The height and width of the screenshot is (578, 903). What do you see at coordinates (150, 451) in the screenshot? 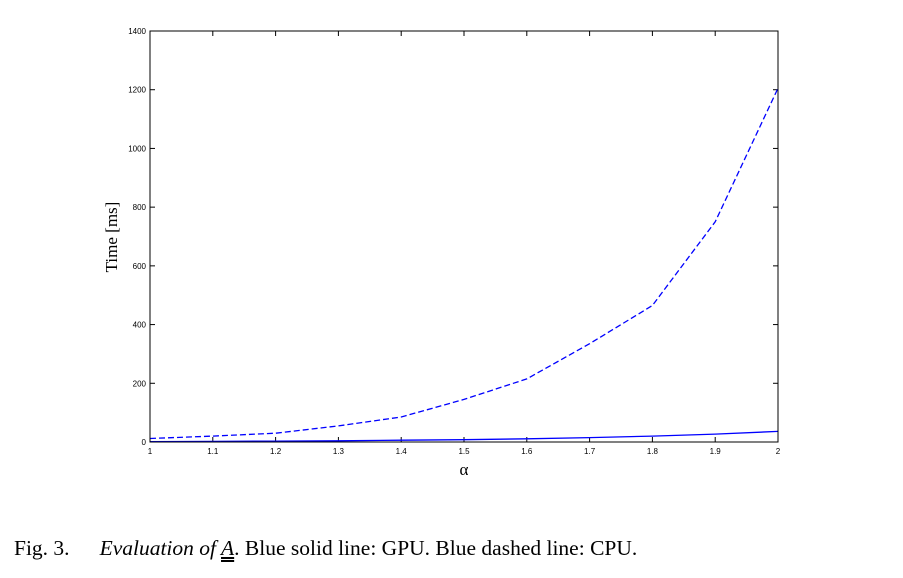
I see `x-tick-label: 1` at bounding box center [150, 451].